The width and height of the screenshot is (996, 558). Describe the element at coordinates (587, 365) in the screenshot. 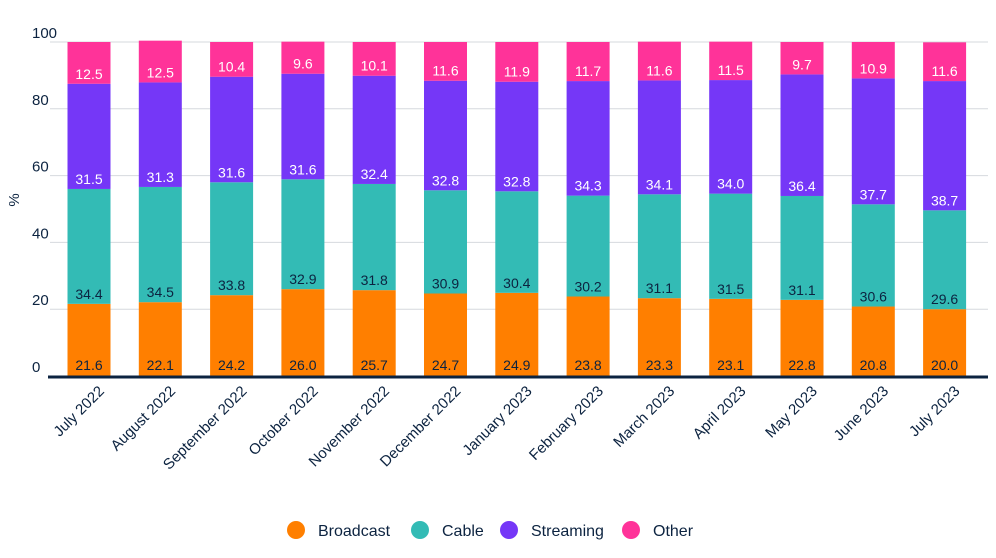

I see `data-label-broadcast: 23.8` at that location.